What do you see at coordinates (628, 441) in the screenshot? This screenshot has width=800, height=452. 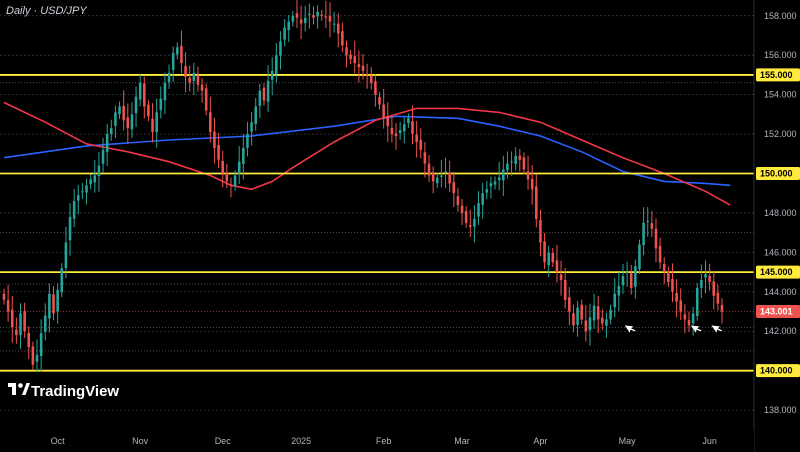 I see `x-tick-label: May` at bounding box center [628, 441].